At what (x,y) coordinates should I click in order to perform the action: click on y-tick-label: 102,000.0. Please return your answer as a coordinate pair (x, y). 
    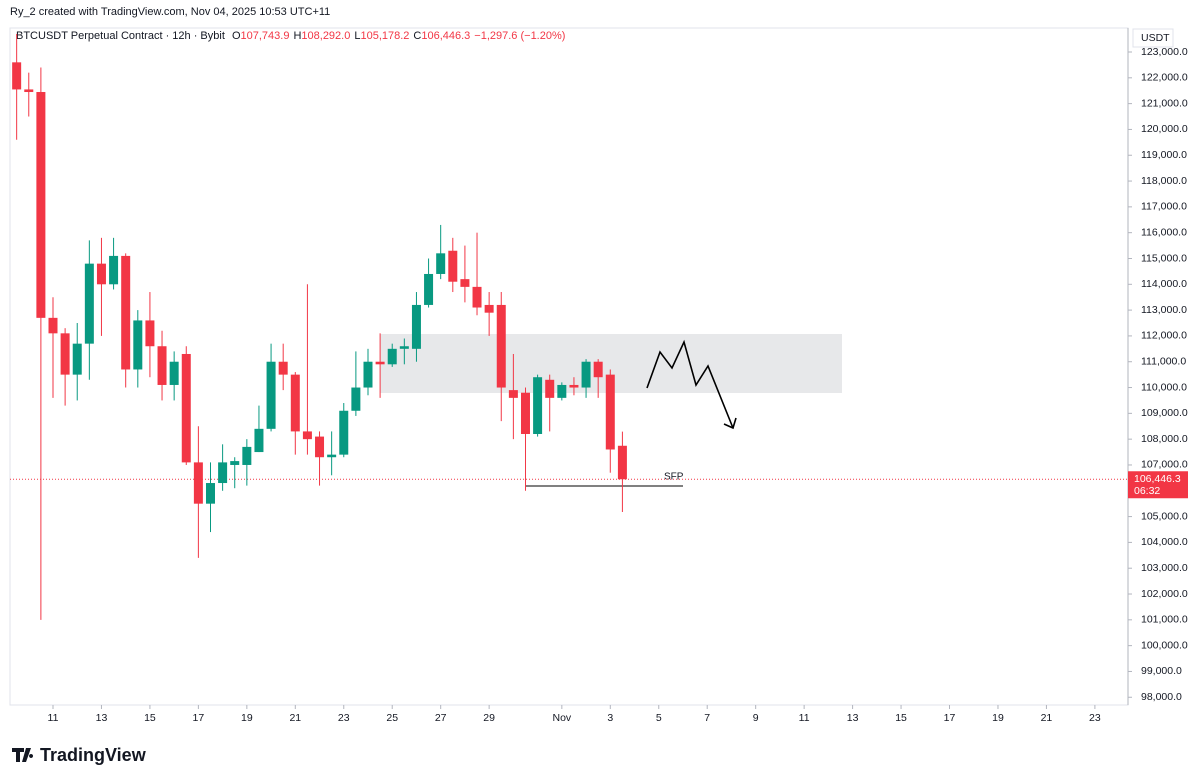
    Looking at the image, I should click on (1164, 594).